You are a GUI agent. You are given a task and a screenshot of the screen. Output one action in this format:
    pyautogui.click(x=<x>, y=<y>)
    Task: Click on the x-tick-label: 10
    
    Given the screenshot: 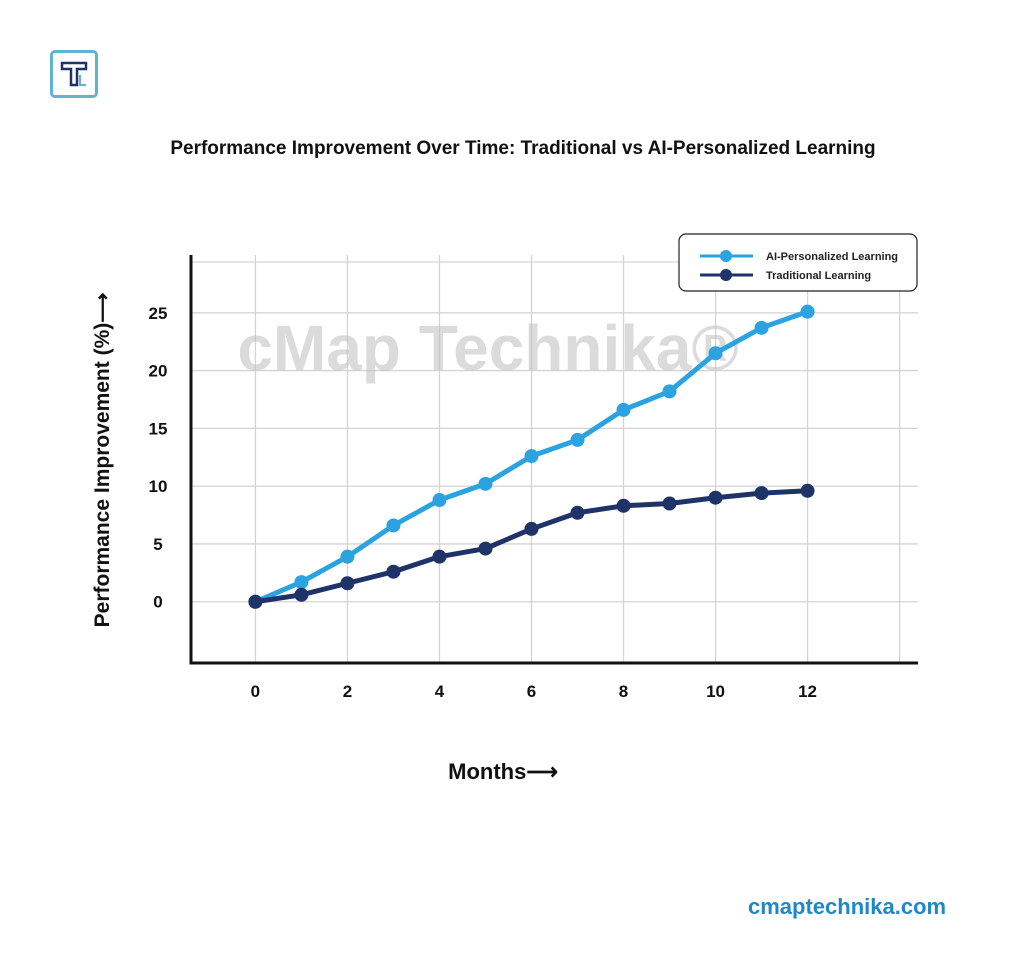 What is the action you would take?
    pyautogui.click(x=715, y=691)
    